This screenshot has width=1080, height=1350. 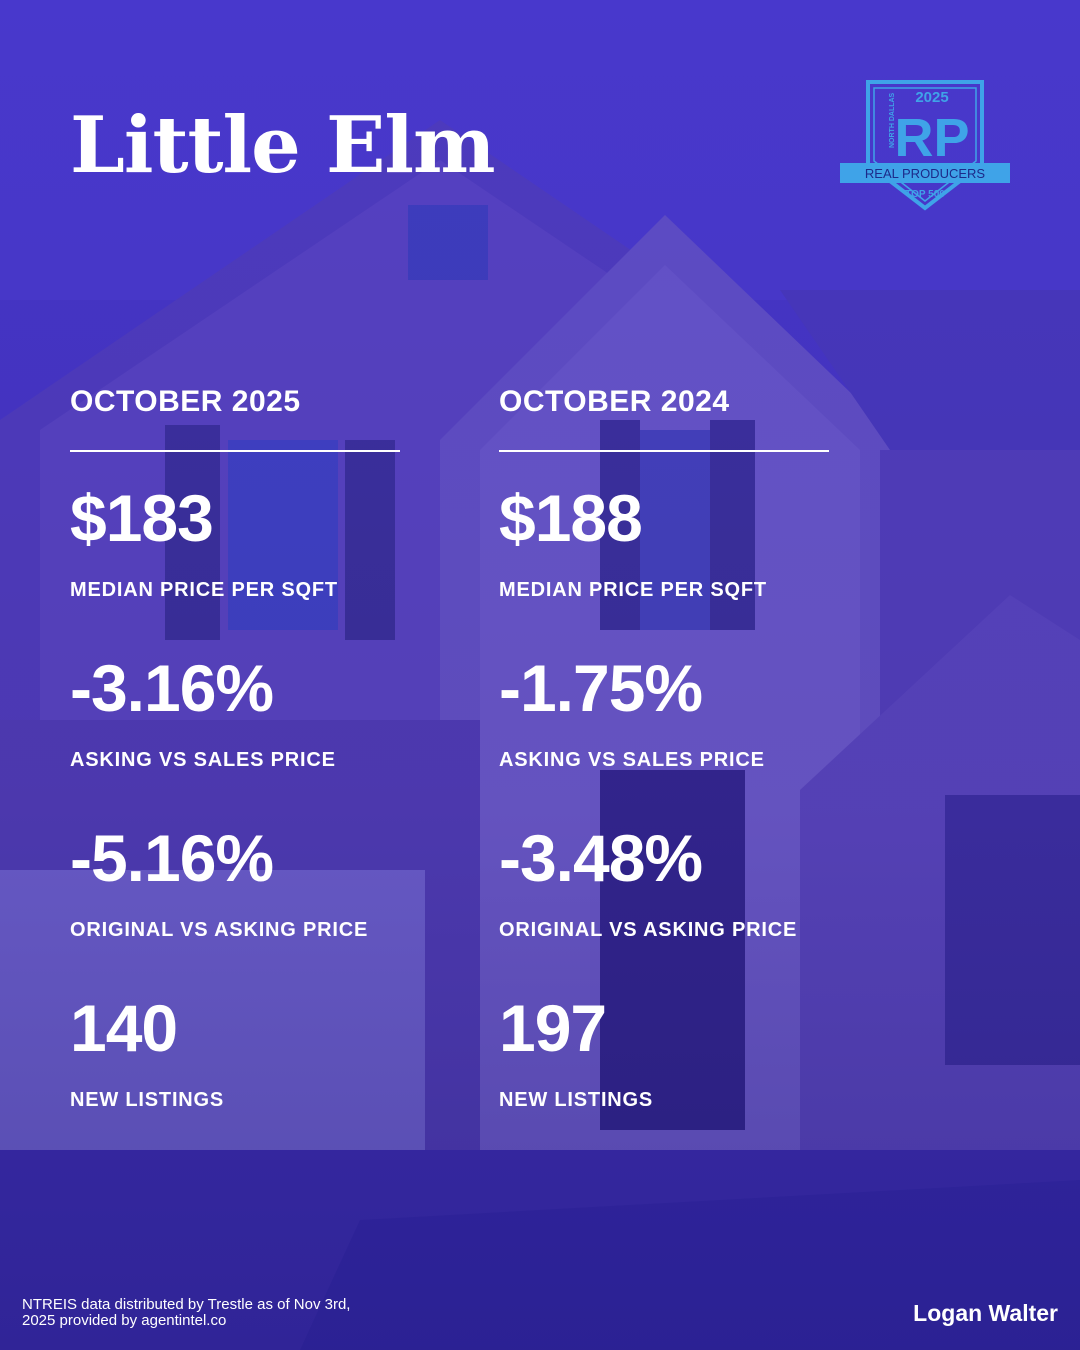 What do you see at coordinates (280, 713) in the screenshot?
I see `stat-asking-vs-sales: -3.16% ASKING VS SALES PRICE` at bounding box center [280, 713].